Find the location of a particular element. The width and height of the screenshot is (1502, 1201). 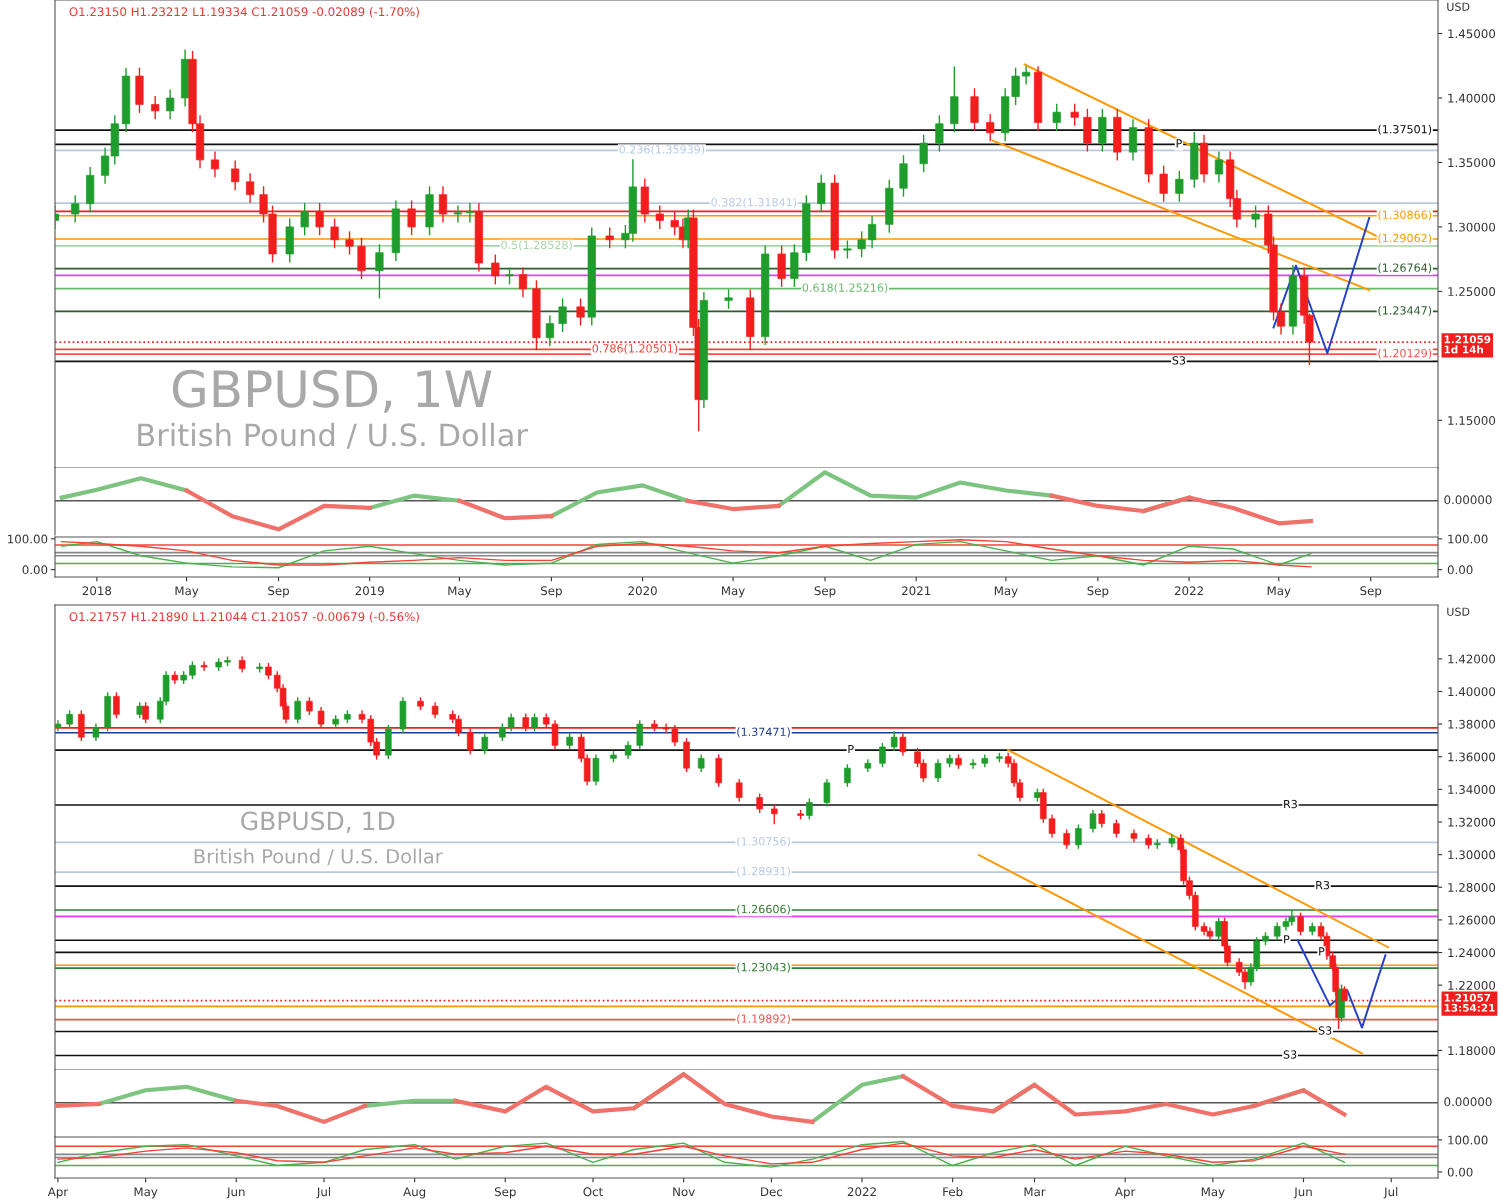

annotation: 0.786(1.20501) is located at coordinates (635, 349).